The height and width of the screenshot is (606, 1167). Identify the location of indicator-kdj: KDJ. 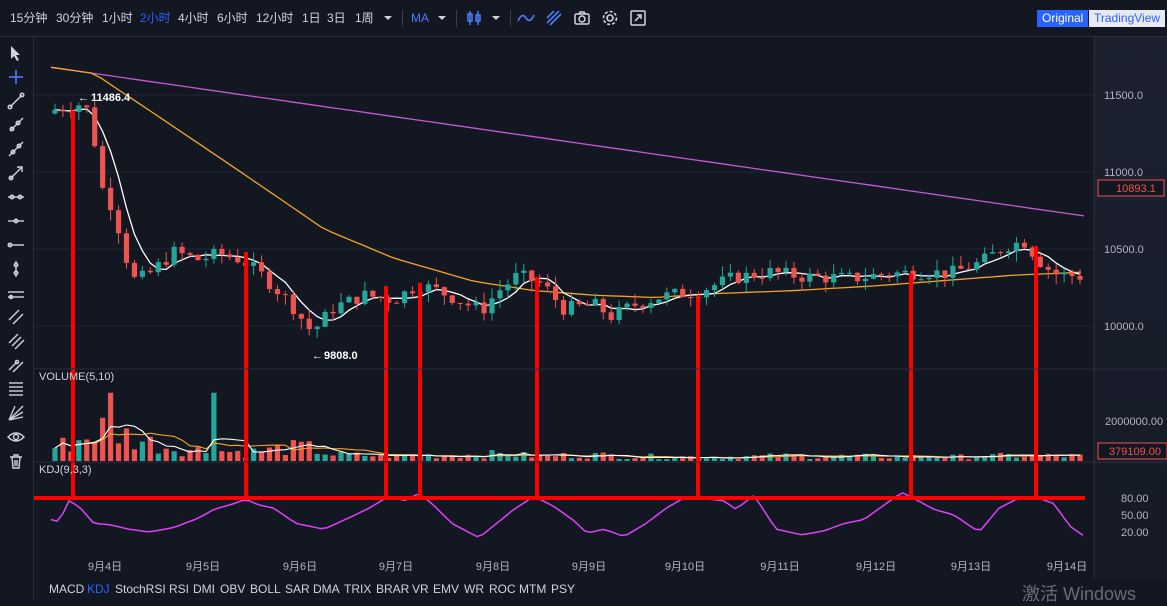
(98, 589).